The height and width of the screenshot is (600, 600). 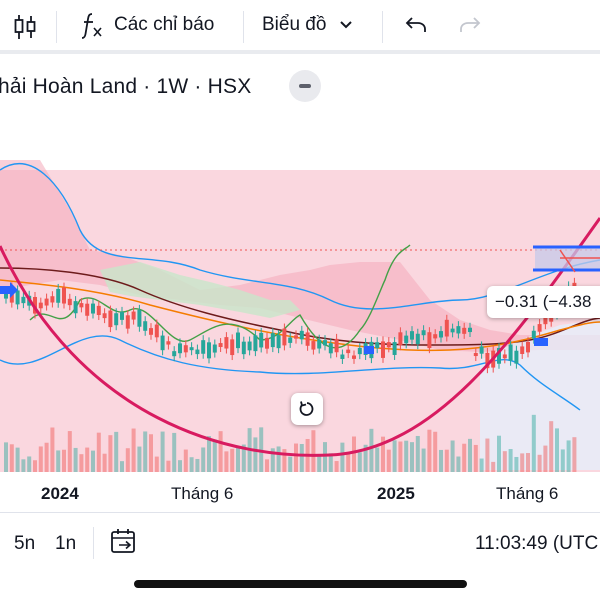 I want to click on collapse-legend-button, so click(x=305, y=86).